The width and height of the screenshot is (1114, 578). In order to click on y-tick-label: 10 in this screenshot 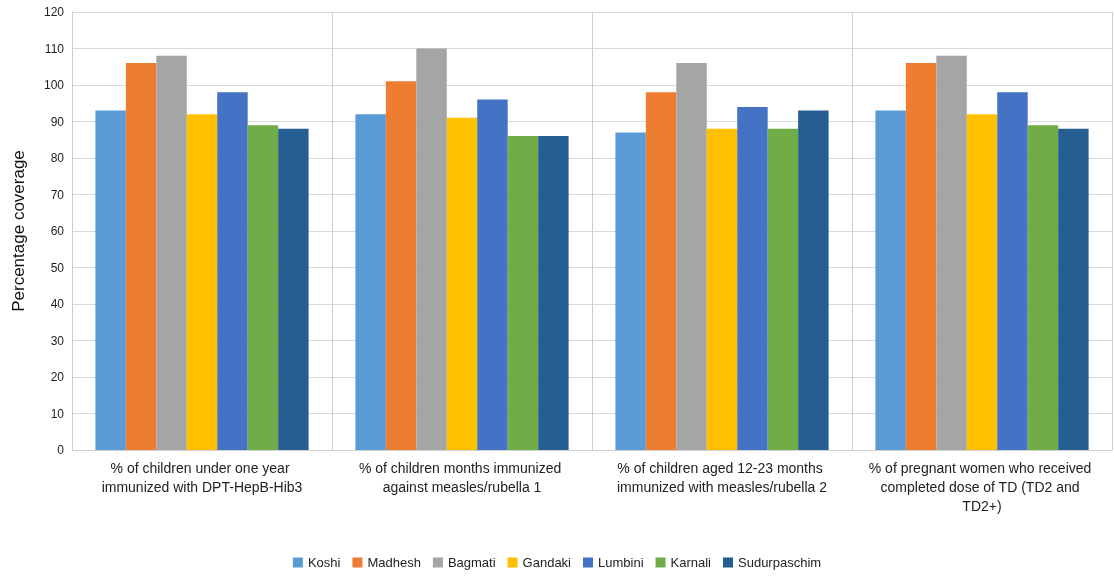, I will do `click(57, 413)`.